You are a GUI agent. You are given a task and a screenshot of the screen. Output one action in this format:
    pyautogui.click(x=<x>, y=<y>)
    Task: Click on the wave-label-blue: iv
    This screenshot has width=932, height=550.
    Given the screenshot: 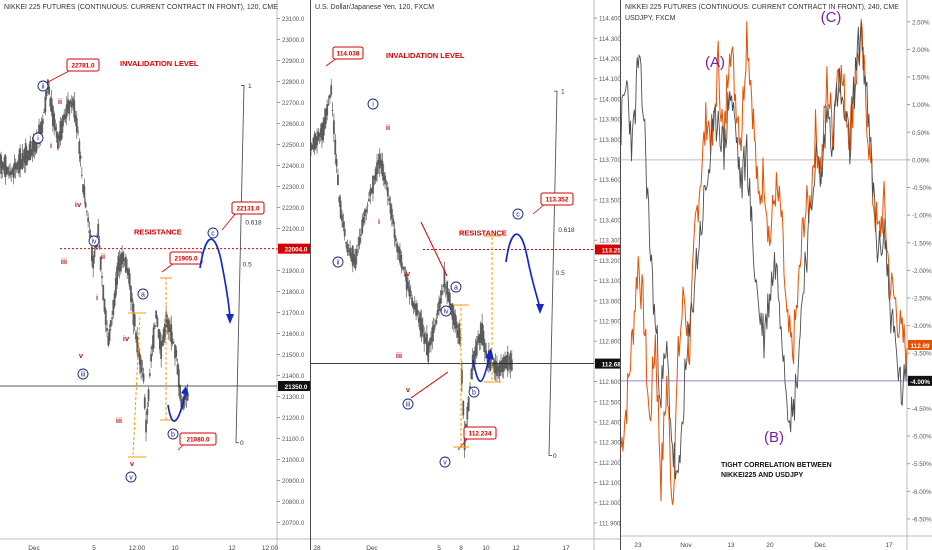 What is the action you would take?
    pyautogui.click(x=94, y=241)
    